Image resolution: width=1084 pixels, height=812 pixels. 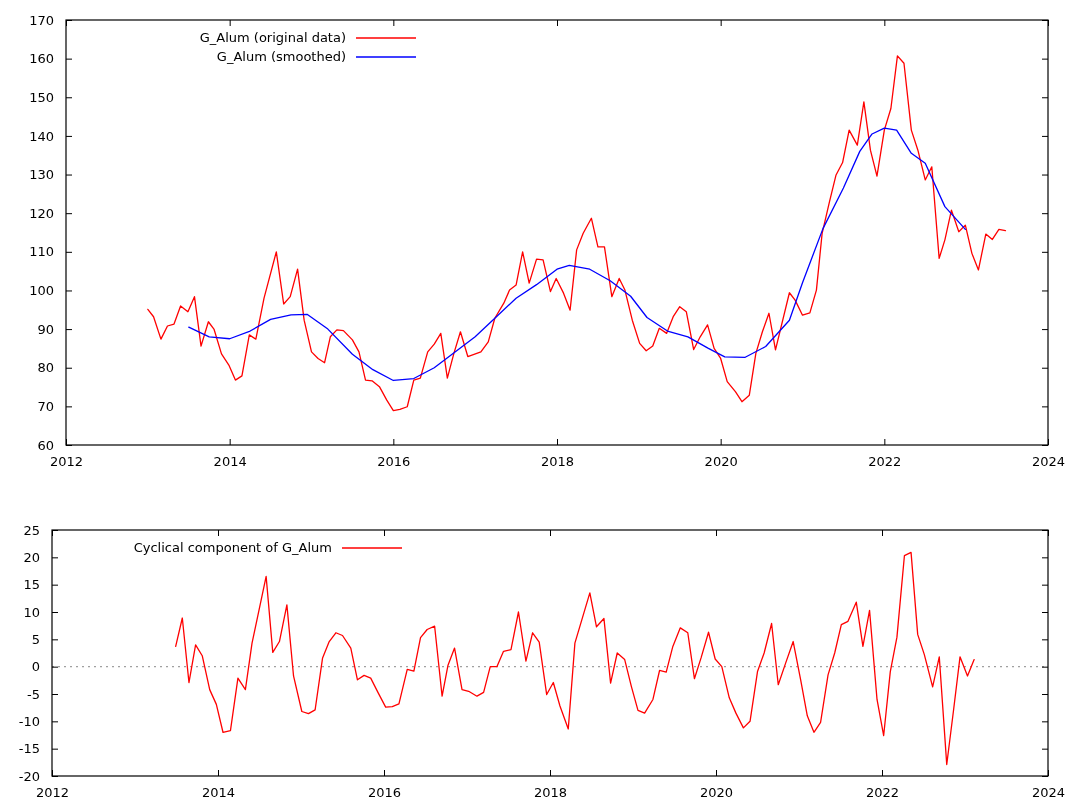 I want to click on y-tick-label: 0, so click(x=35, y=667).